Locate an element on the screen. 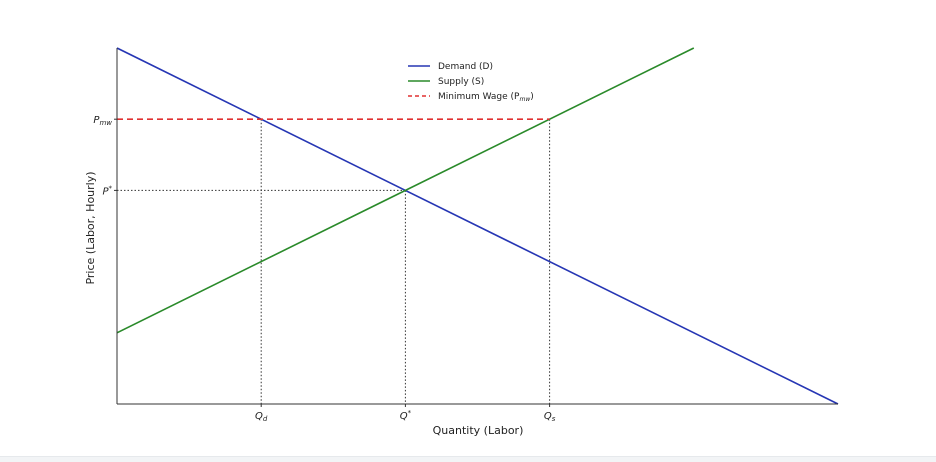 The height and width of the screenshot is (462, 936). x-axis-title: Quantity (Labor) is located at coordinates (478, 430).